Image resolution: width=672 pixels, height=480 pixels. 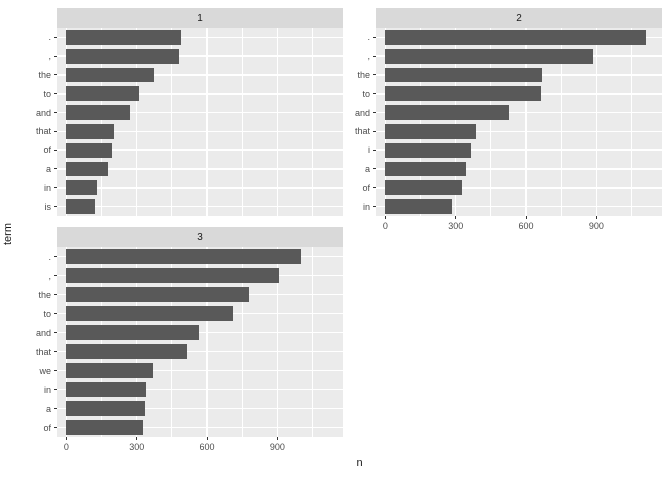 I want to click on y-axis-row: a, so click(x=39, y=169).